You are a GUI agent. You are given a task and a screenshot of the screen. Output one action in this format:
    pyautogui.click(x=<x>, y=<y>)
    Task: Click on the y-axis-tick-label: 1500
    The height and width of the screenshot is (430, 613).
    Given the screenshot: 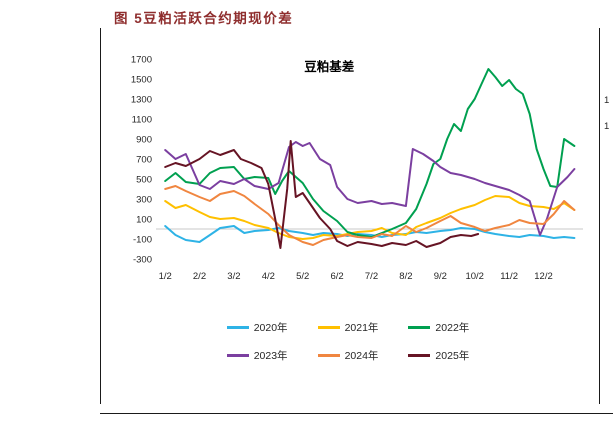 What is the action you would take?
    pyautogui.click(x=141, y=79)
    